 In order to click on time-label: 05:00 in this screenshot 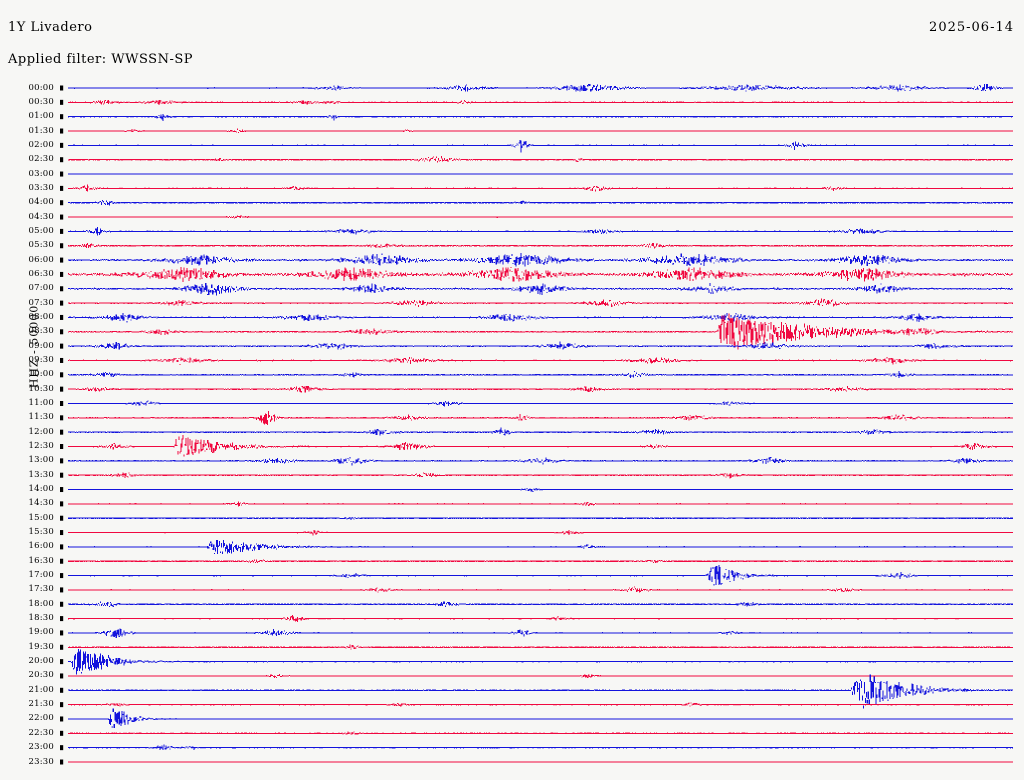, I will do `click(41, 230)`.